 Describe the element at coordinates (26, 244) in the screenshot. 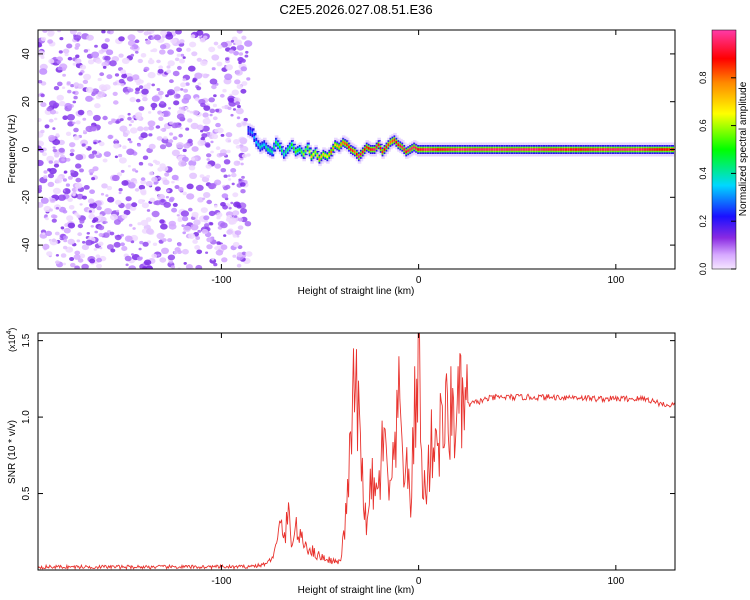

I see `y-tick-label: -40` at that location.